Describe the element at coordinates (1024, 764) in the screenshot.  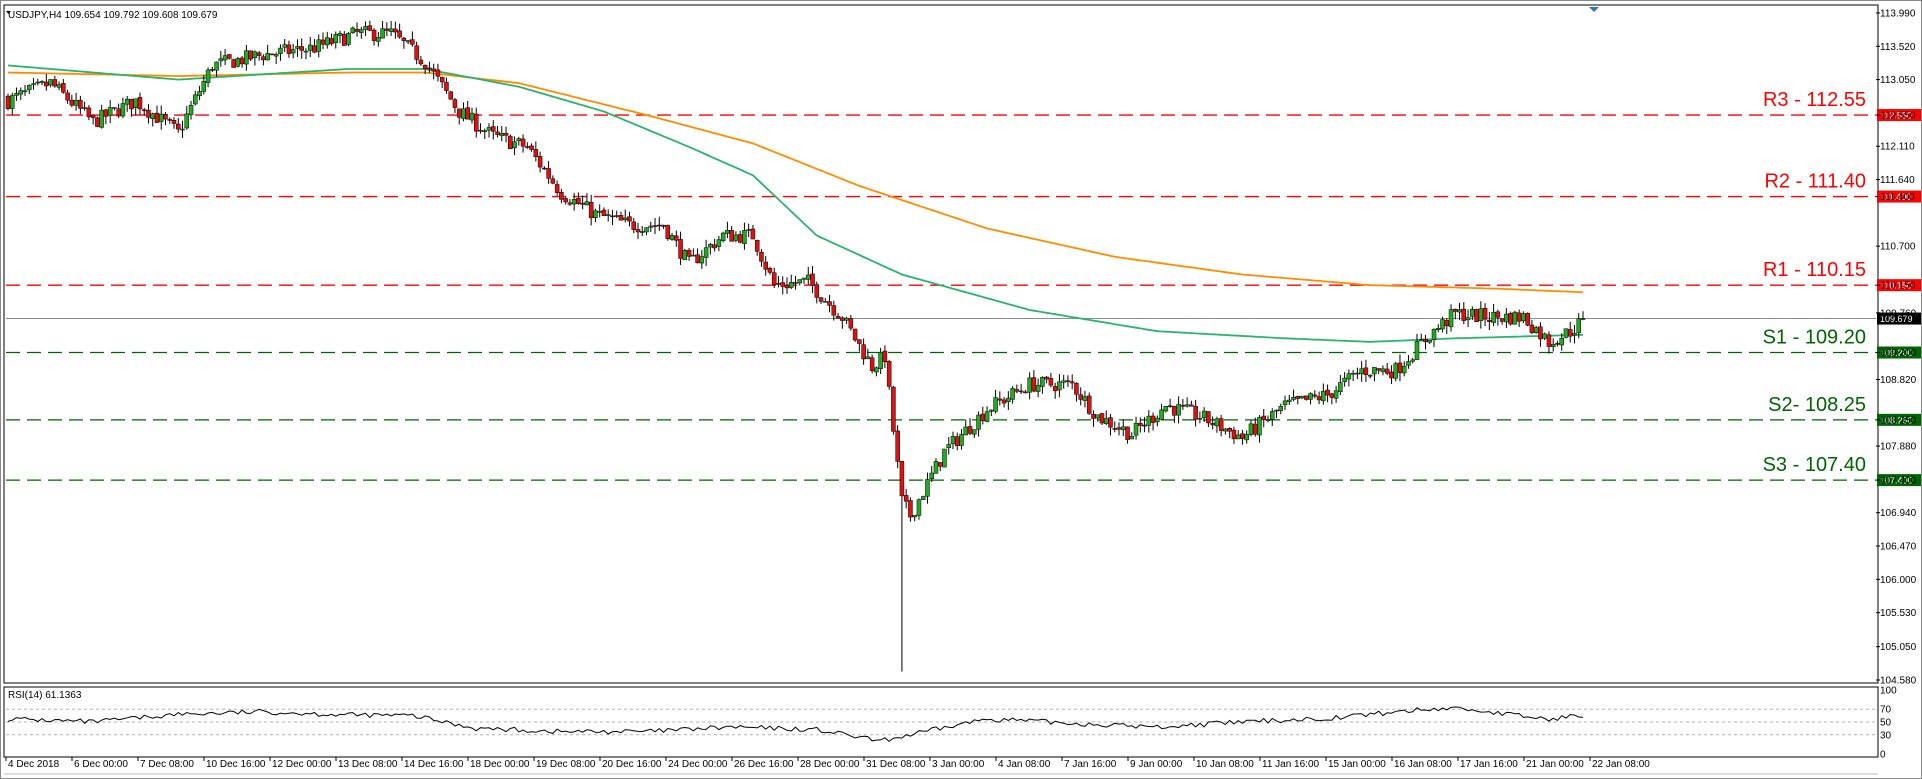
I see `time-tick-label: 4 Jan 08:00` at that location.